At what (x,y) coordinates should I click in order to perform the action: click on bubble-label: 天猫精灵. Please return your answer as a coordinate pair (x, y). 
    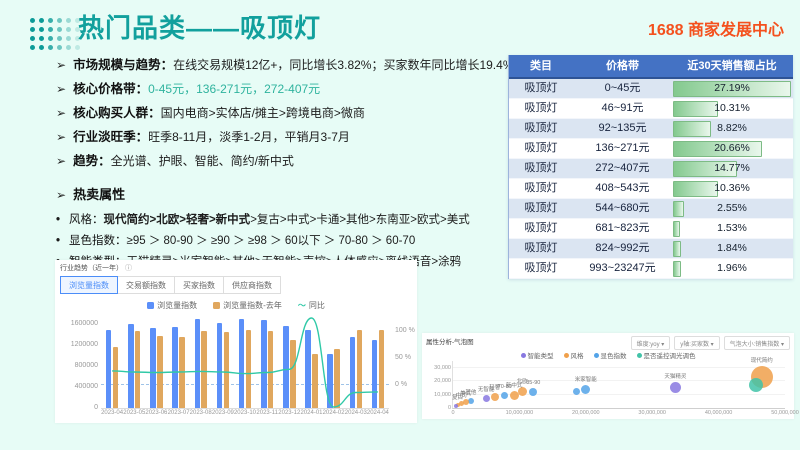
    Looking at the image, I should click on (675, 376).